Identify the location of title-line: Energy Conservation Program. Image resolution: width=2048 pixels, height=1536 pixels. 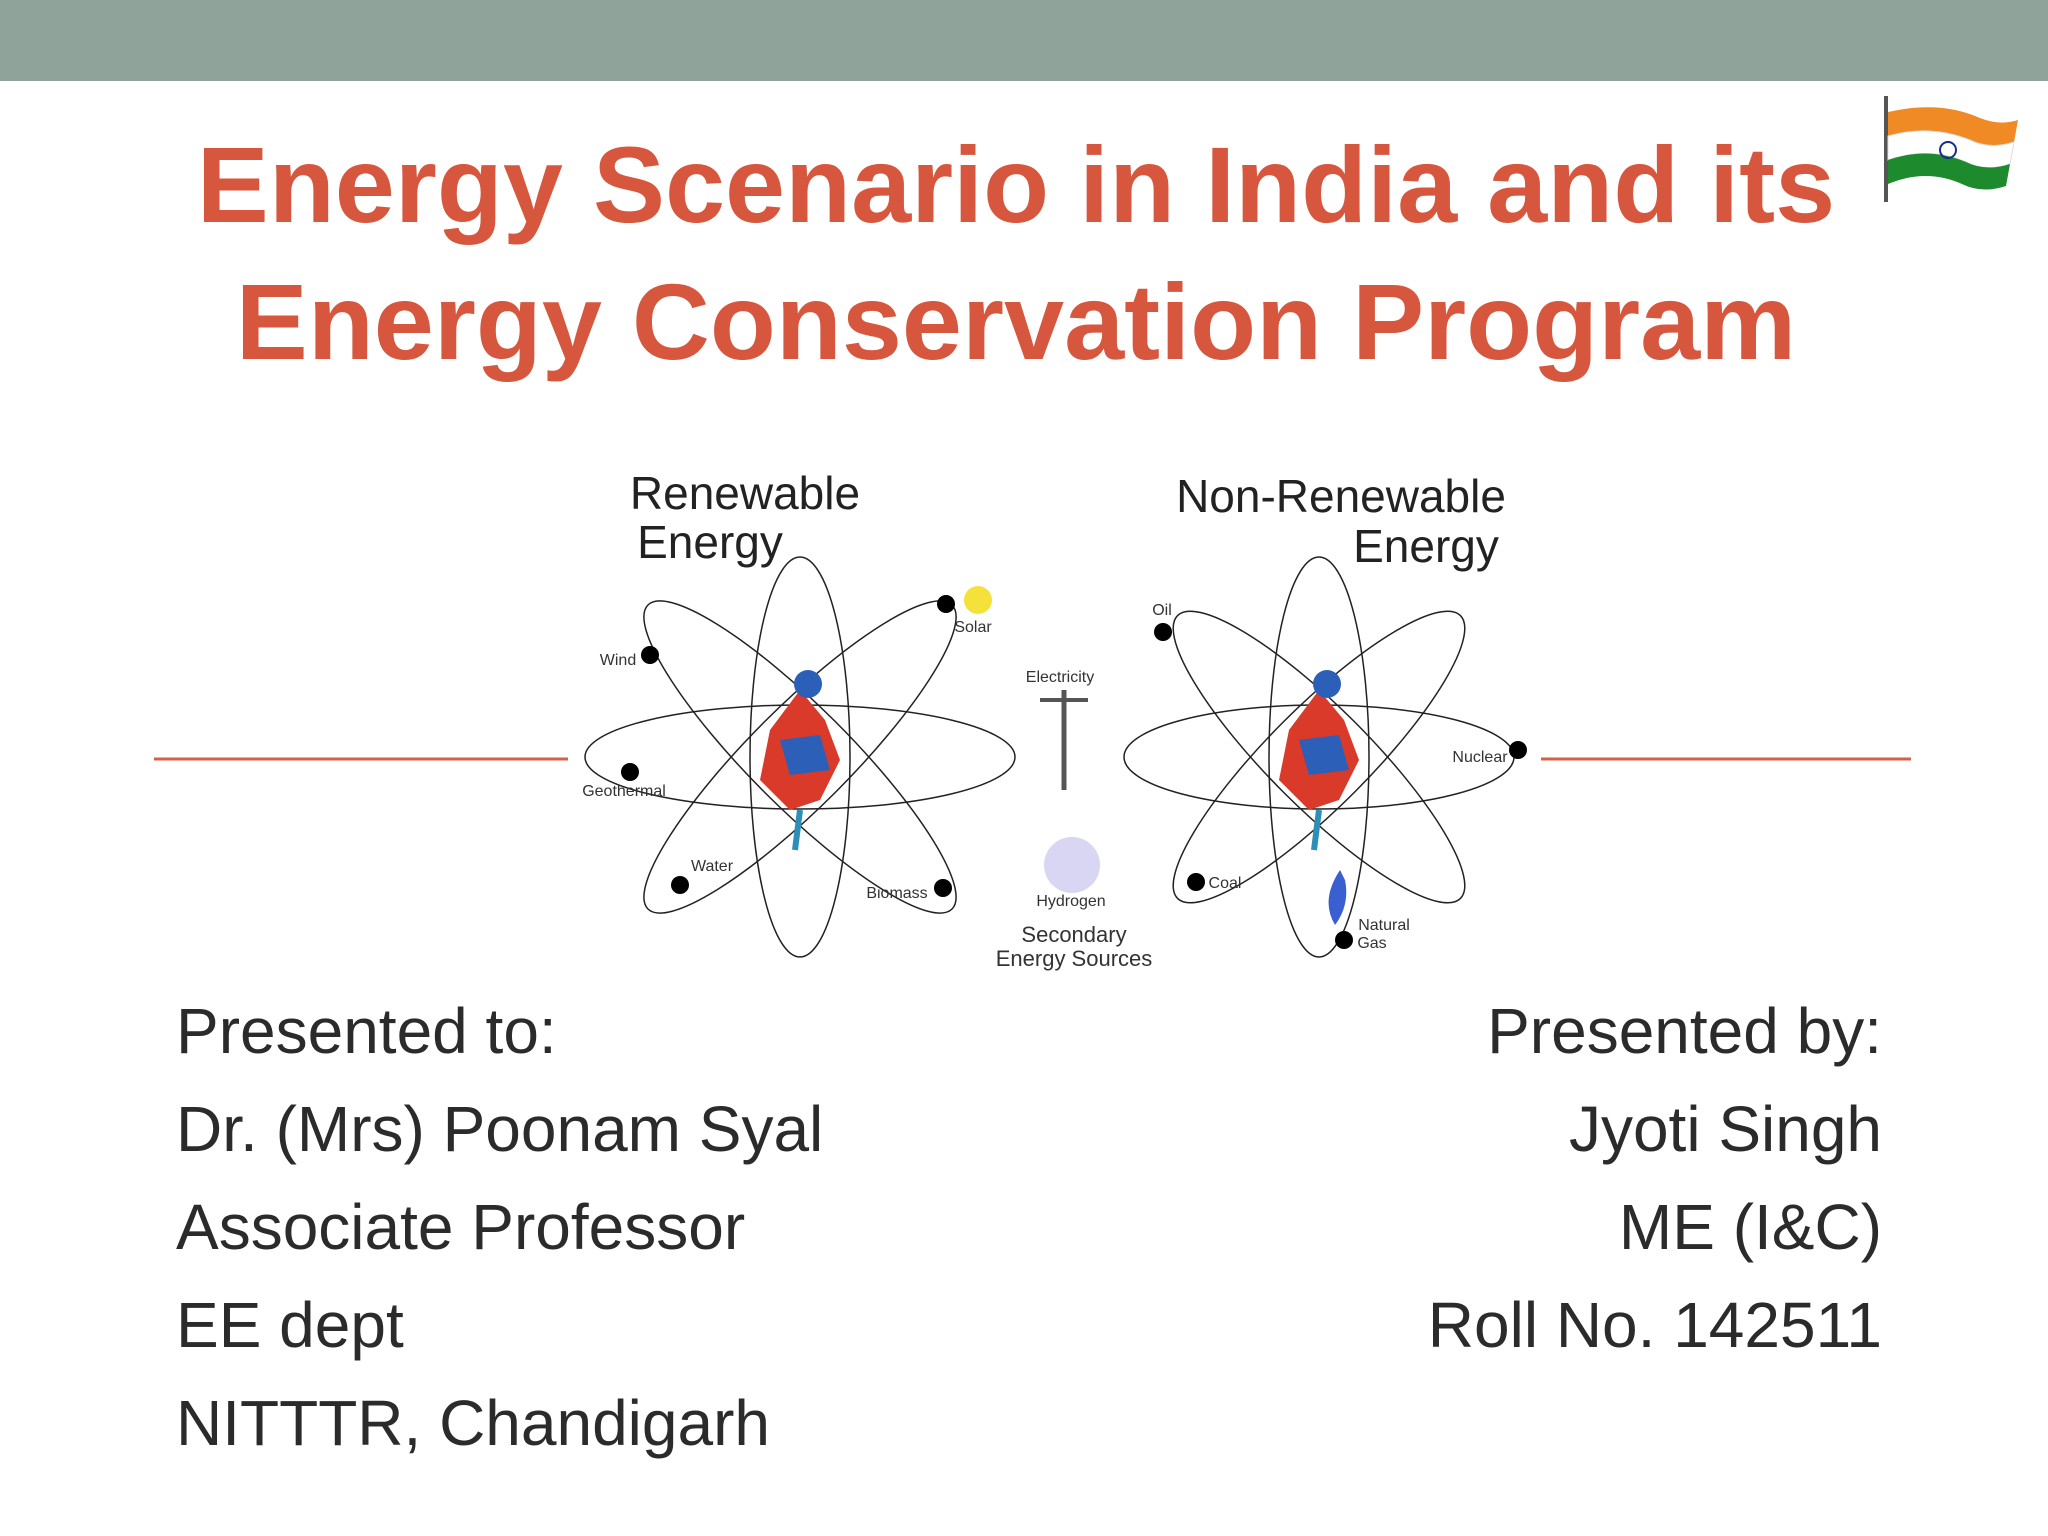
(1016, 321).